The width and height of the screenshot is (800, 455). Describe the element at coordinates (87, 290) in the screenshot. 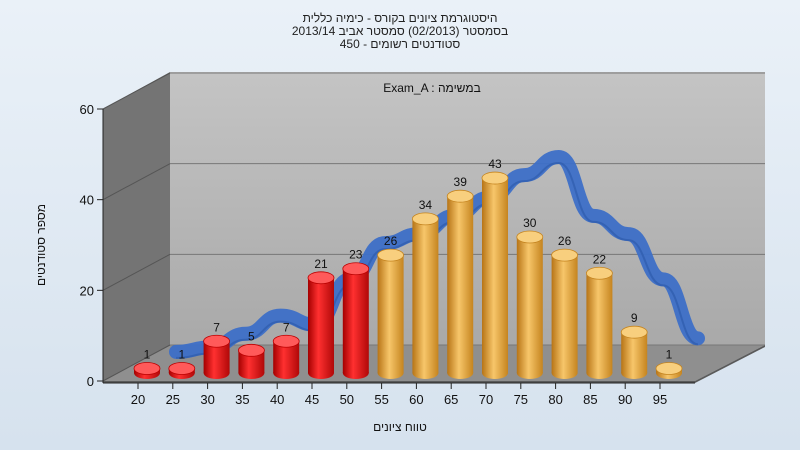

I see `y-tick-label: 20` at that location.